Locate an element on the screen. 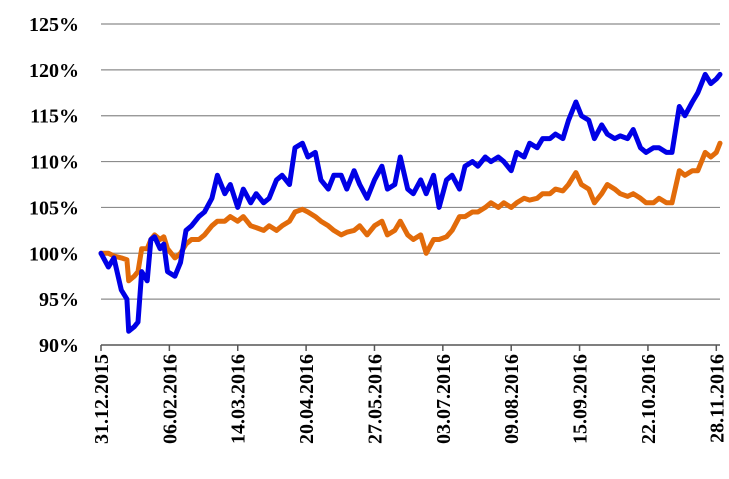 The image size is (729, 479). y-tick-label: 90% is located at coordinates (59, 346).